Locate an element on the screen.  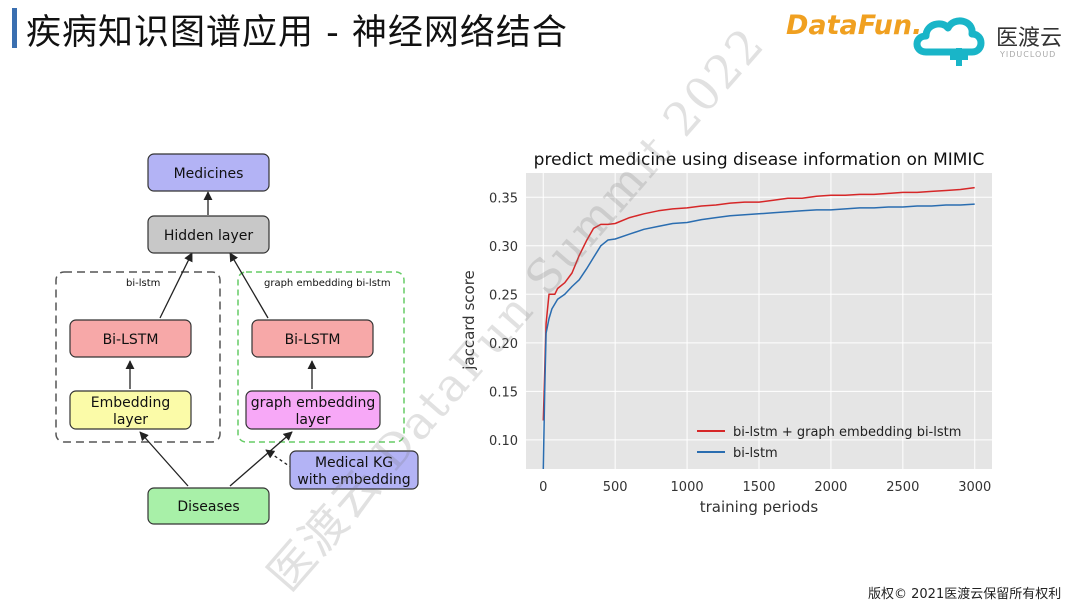
node-bilstm-right-label: Bi-LSTM is located at coordinates (313, 340).